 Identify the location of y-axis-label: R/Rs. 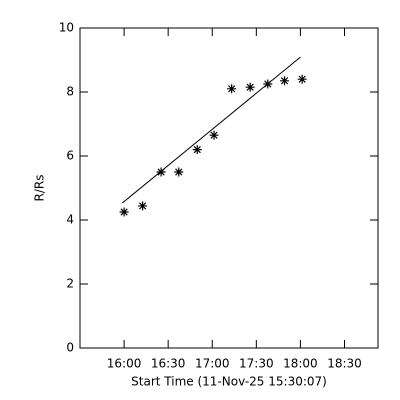
(40, 188).